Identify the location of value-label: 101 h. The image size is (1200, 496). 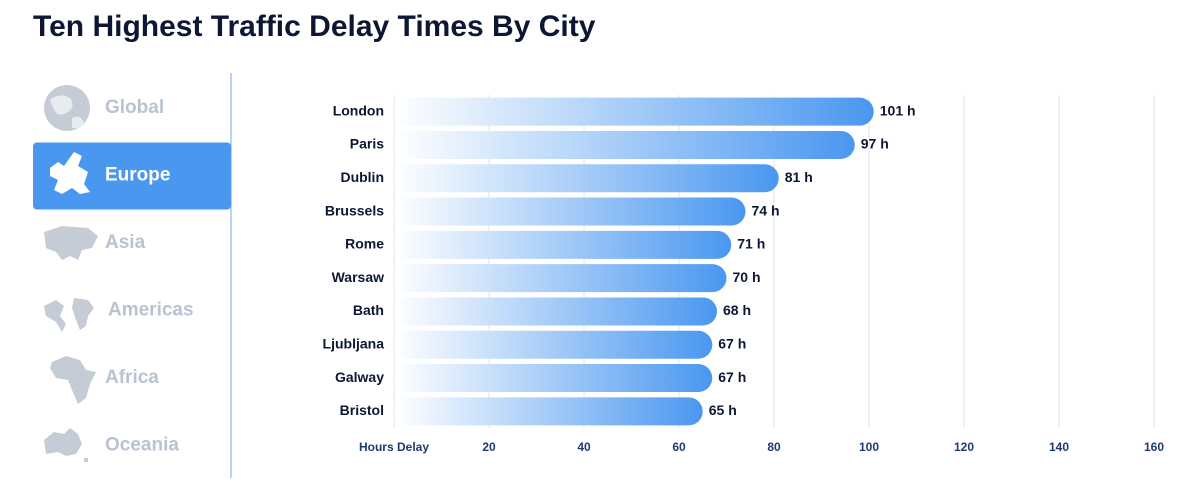
(898, 110).